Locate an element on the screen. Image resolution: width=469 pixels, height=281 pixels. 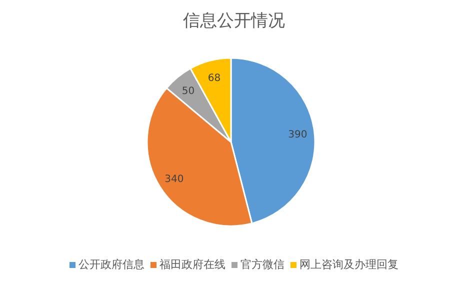
legend-label: 福田政府在线 is located at coordinates (193, 264).